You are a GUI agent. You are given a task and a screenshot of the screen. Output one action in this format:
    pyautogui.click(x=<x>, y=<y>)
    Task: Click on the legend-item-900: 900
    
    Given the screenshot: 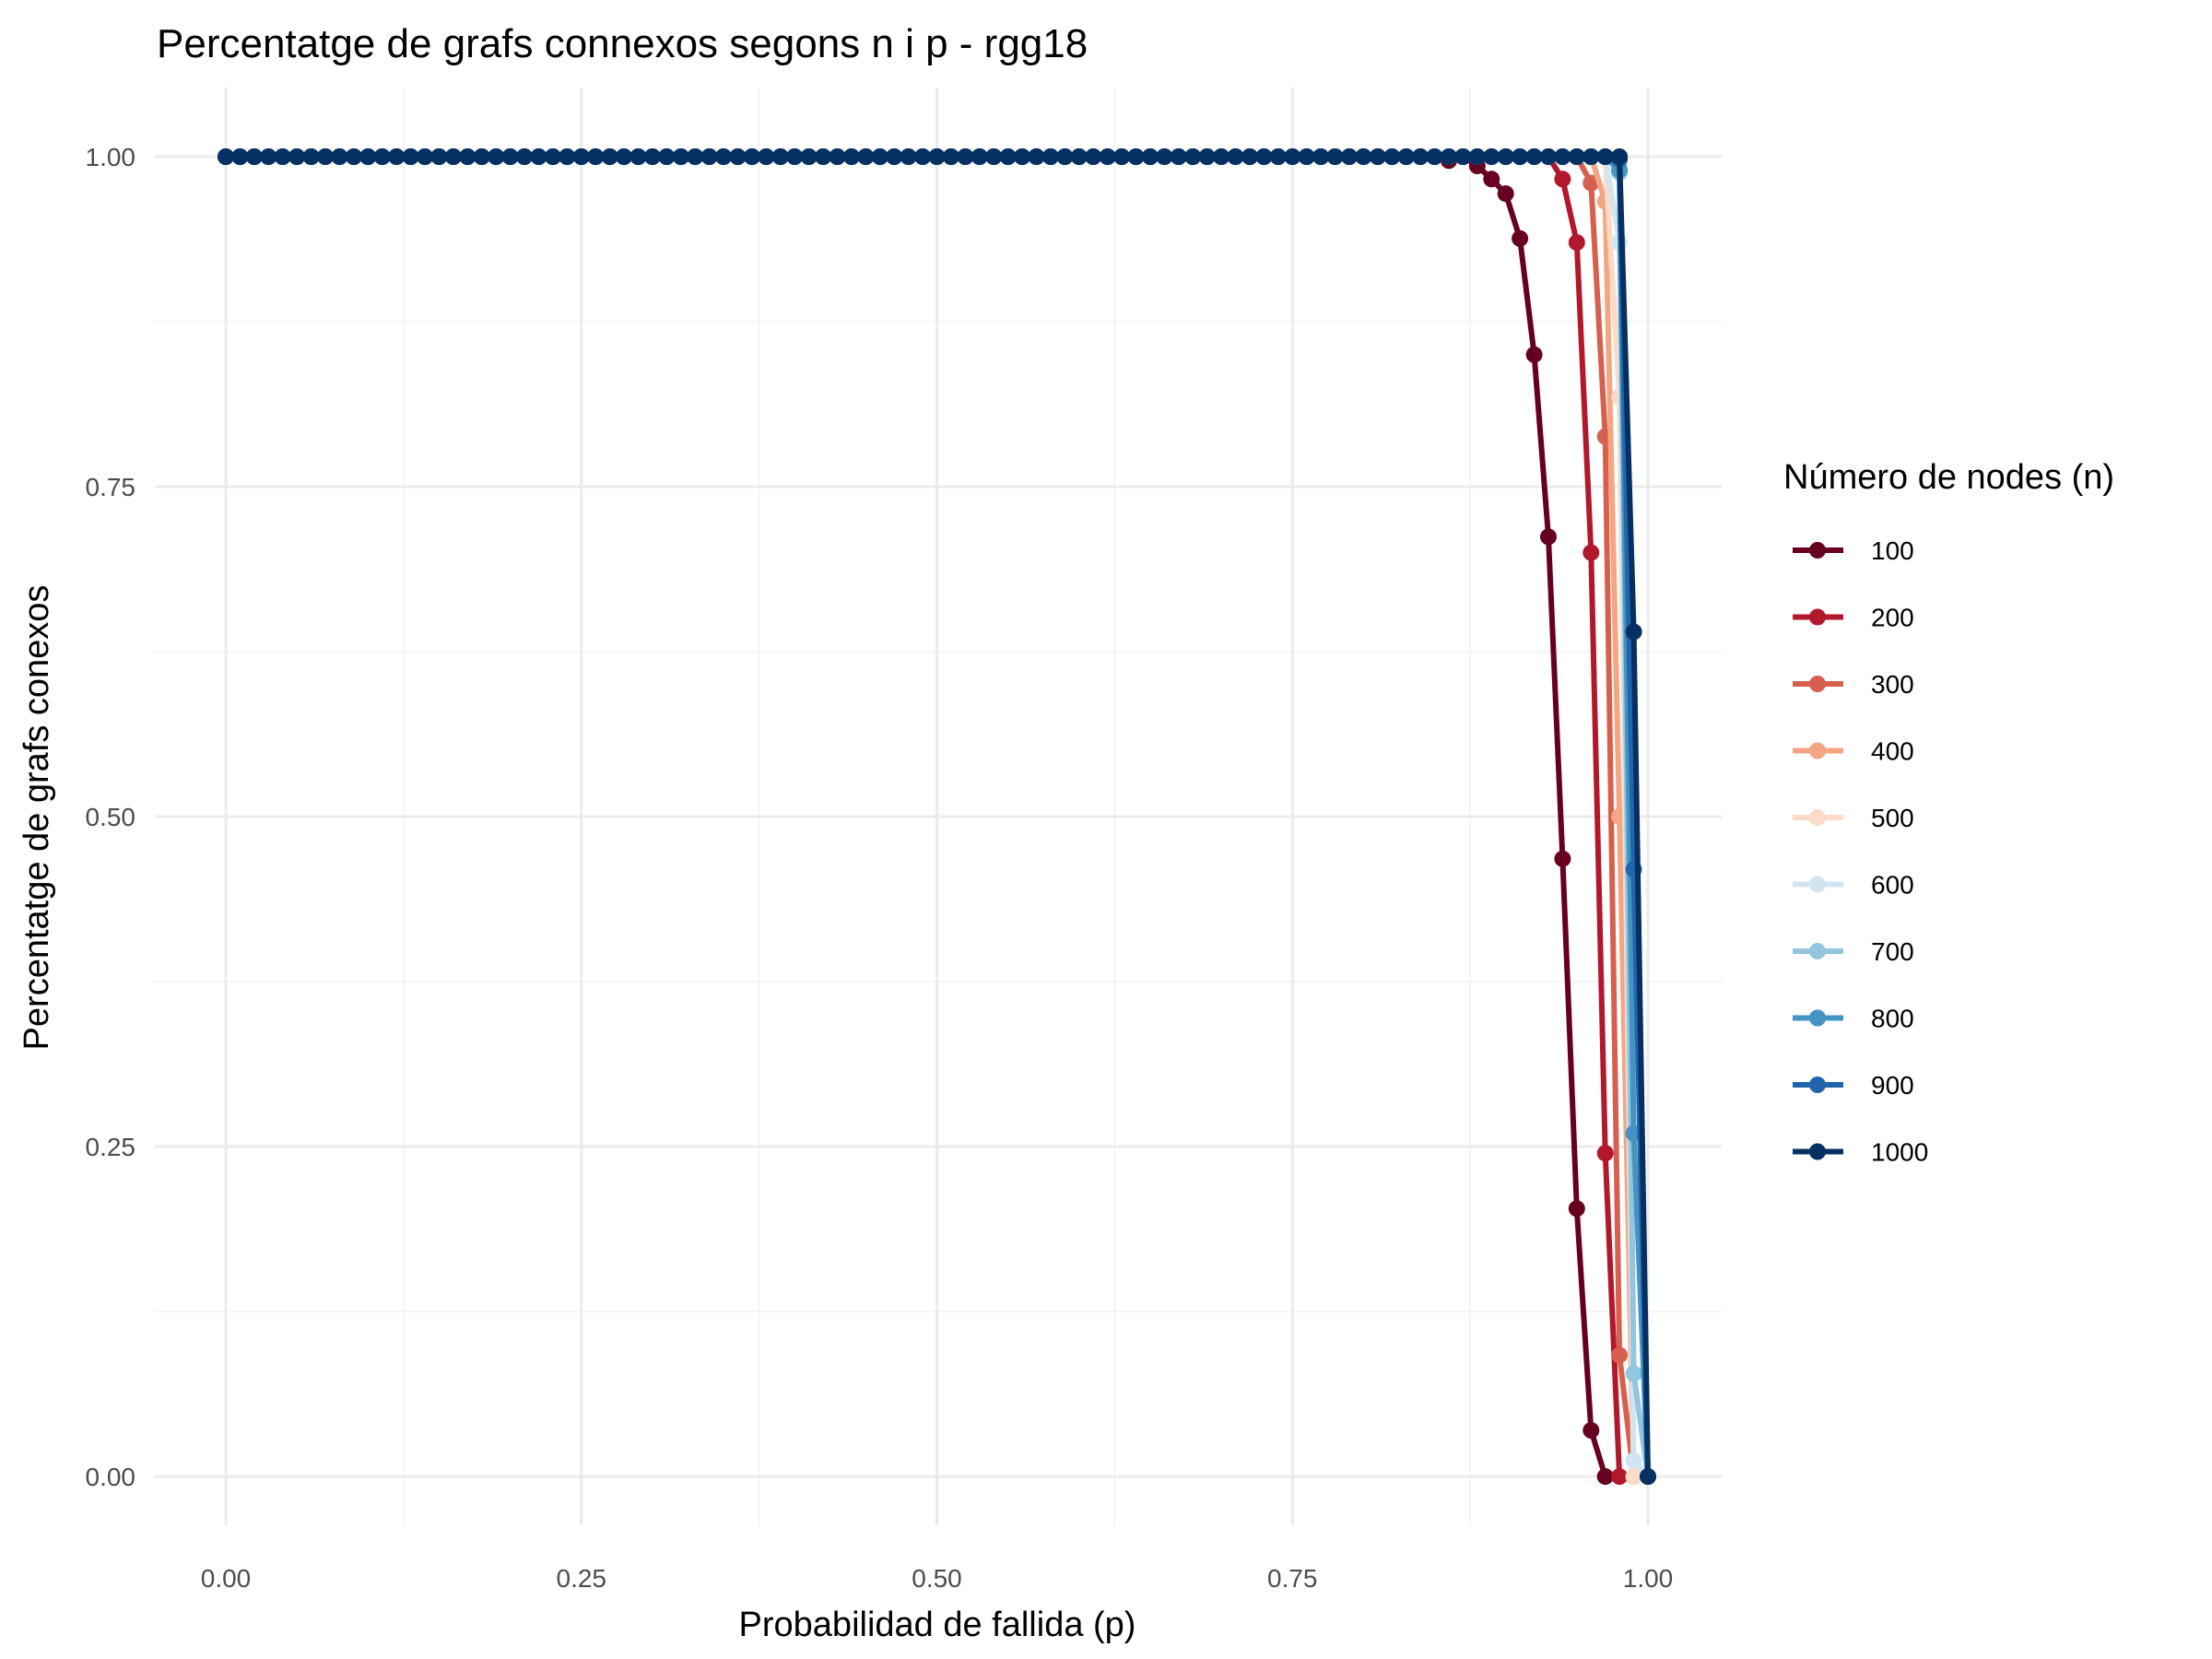 What is the action you would take?
    pyautogui.click(x=1853, y=1085)
    